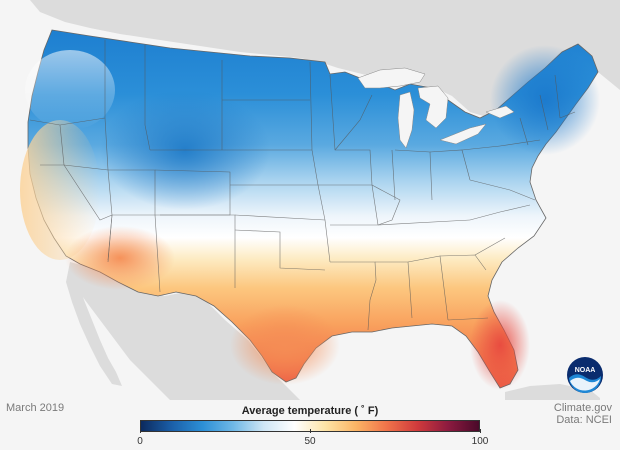 The height and width of the screenshot is (450, 620). I want to click on date-label: March 2019, so click(35, 408).